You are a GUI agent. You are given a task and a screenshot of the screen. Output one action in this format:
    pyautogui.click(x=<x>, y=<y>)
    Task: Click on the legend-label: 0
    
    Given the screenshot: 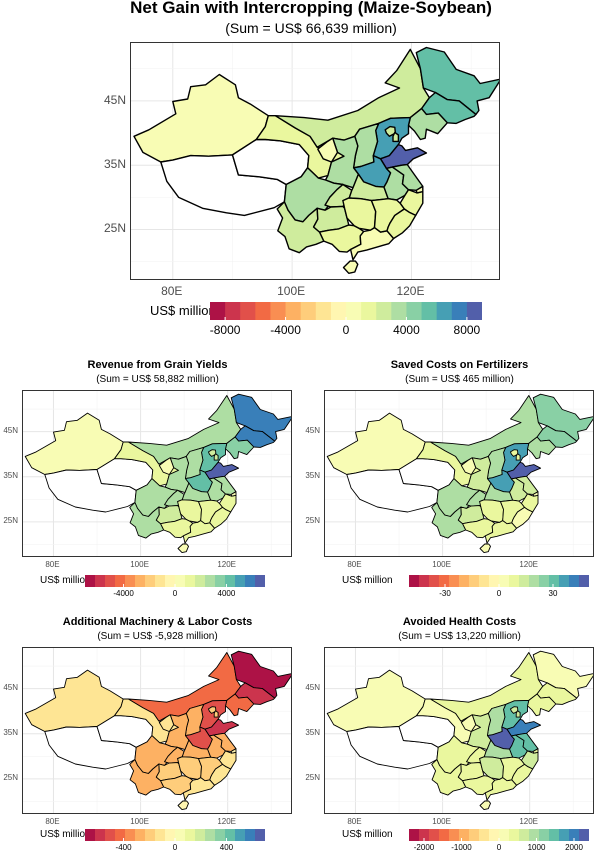 What is the action you would take?
    pyautogui.click(x=175, y=847)
    